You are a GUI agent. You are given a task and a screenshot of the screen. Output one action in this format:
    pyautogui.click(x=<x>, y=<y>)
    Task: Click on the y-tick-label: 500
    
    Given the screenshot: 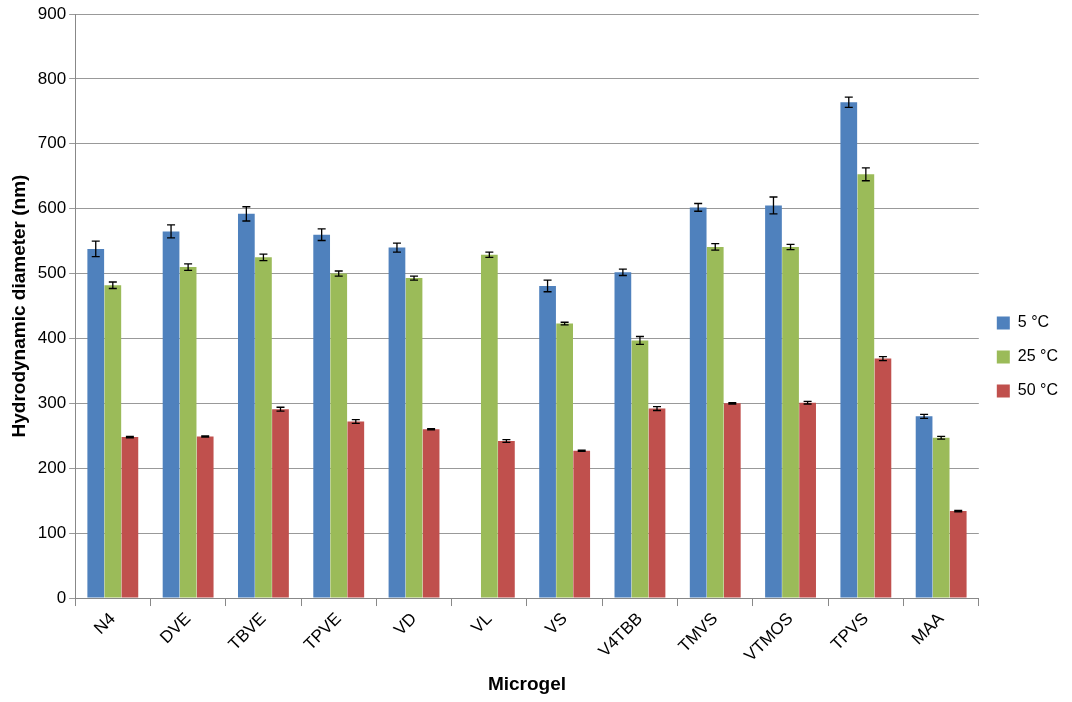 What is the action you would take?
    pyautogui.click(x=52, y=273)
    